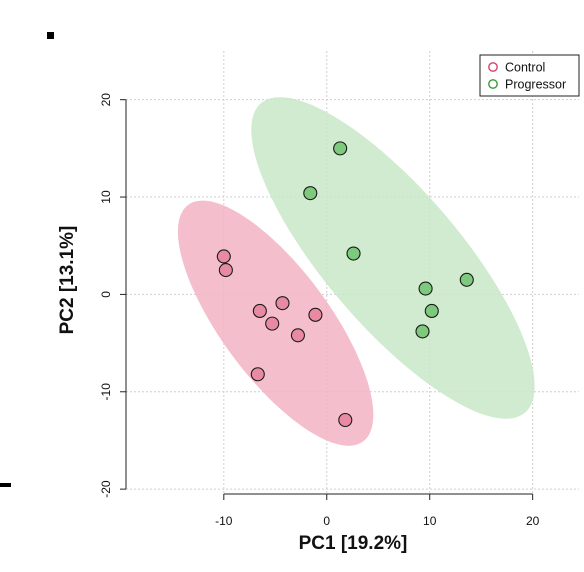  Describe the element at coordinates (533, 521) in the screenshot. I see `x-tick-label: 20` at that location.